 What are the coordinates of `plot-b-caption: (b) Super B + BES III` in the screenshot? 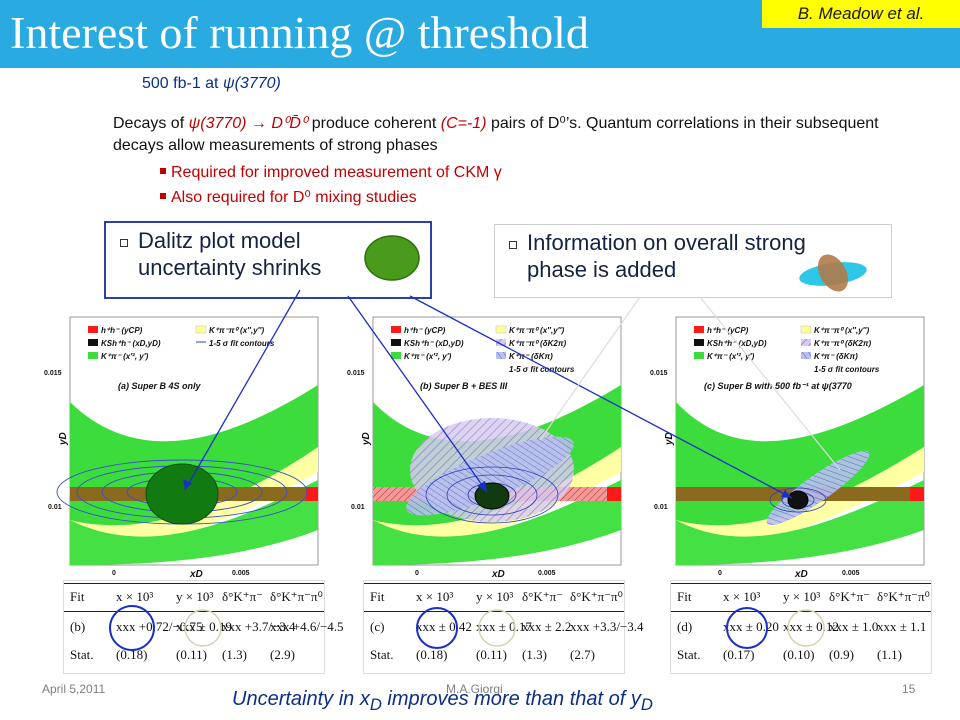 It's located at (464, 386).